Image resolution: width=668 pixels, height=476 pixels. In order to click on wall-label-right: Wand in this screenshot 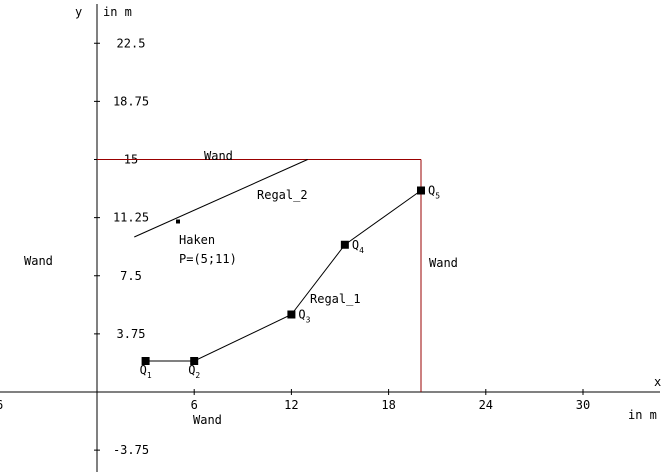, I will do `click(443, 263)`.